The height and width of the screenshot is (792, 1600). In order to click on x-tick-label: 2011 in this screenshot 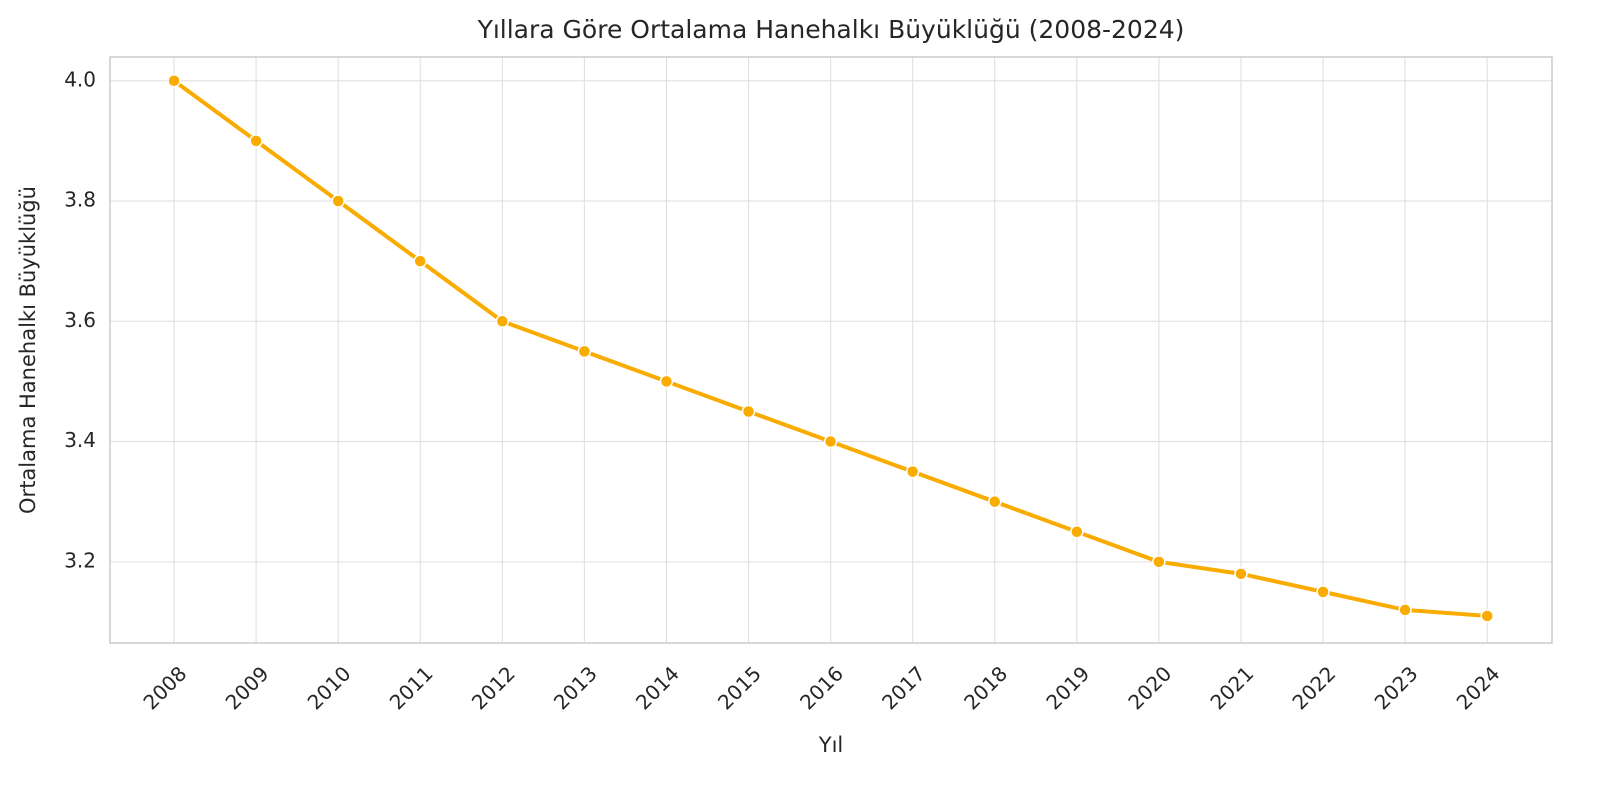, I will do `click(411, 687)`.